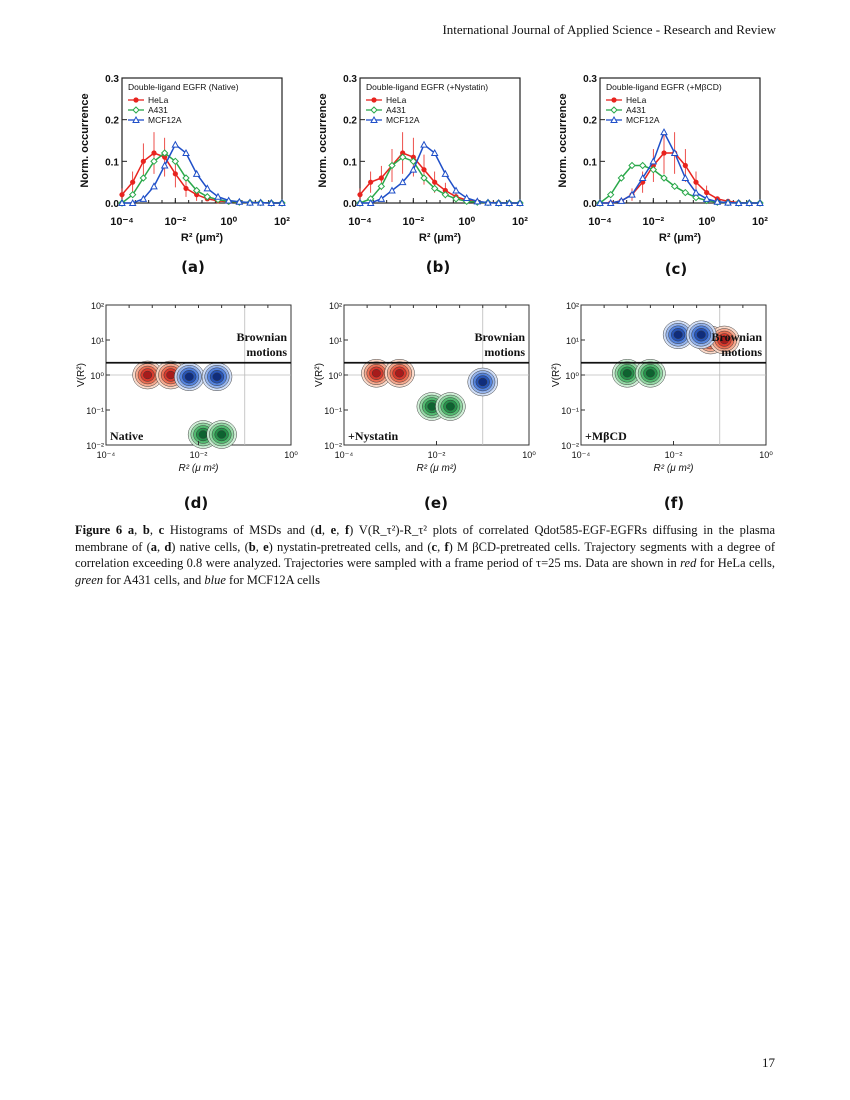  I want to click on y-axis-label: V(R²), so click(81, 375).